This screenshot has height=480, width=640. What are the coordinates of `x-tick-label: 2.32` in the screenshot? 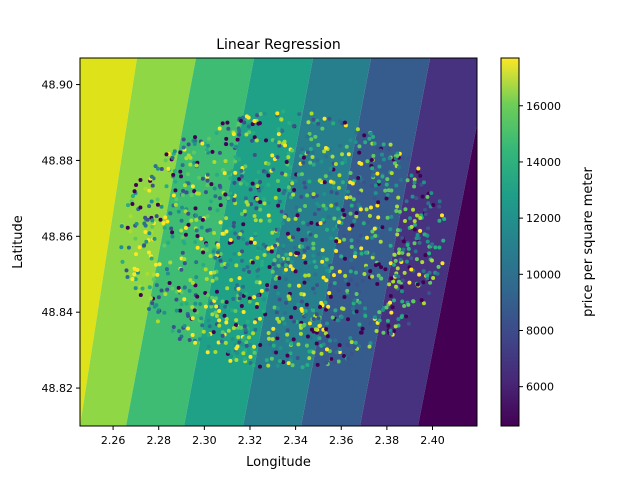 It's located at (250, 440).